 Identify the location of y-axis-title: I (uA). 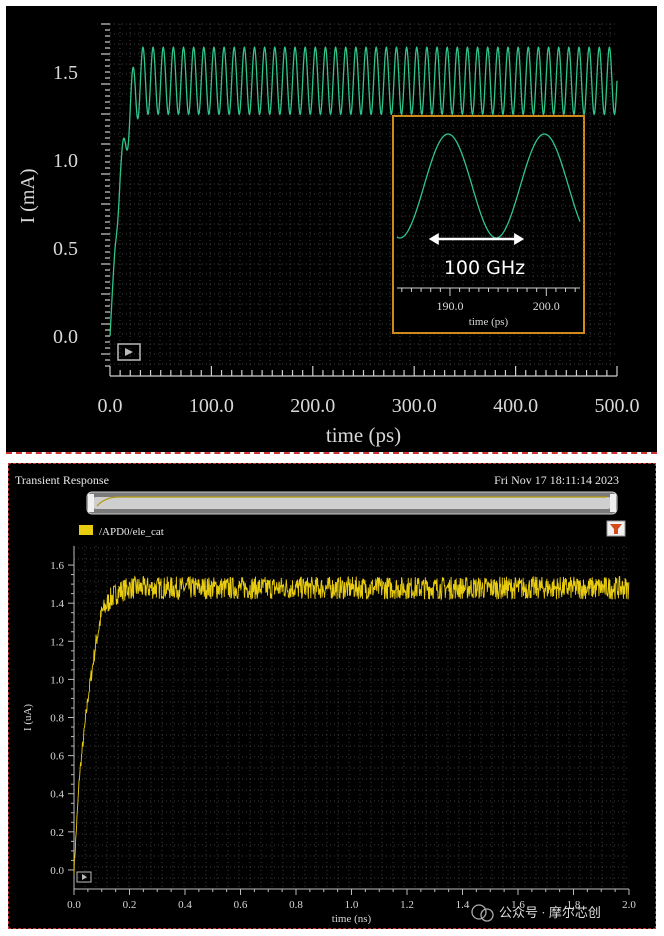
(28, 718).